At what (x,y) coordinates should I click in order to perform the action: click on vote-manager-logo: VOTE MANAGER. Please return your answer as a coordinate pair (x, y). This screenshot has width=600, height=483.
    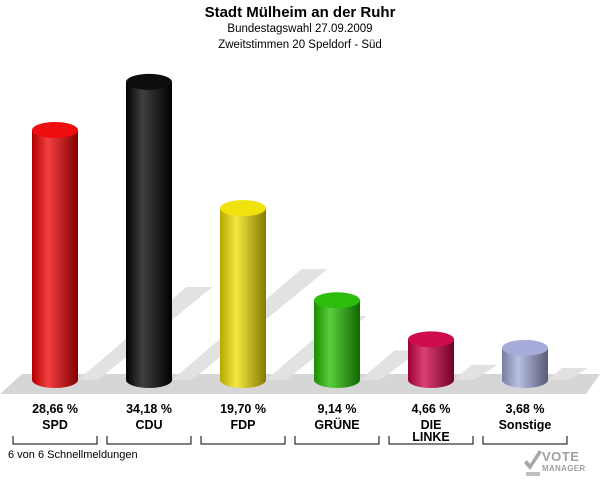
    Looking at the image, I should click on (560, 463).